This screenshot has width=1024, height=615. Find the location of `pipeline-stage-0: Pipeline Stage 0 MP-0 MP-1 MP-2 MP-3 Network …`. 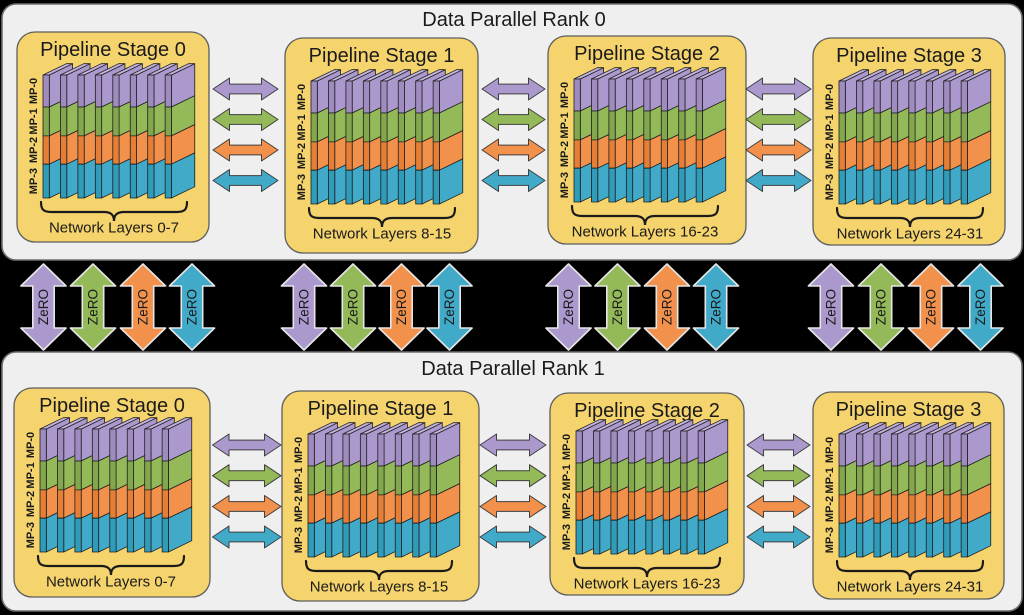

pipeline-stage-0: Pipeline Stage 0 MP-0 MP-1 MP-2 MP-3 Network … is located at coordinates (113, 137).